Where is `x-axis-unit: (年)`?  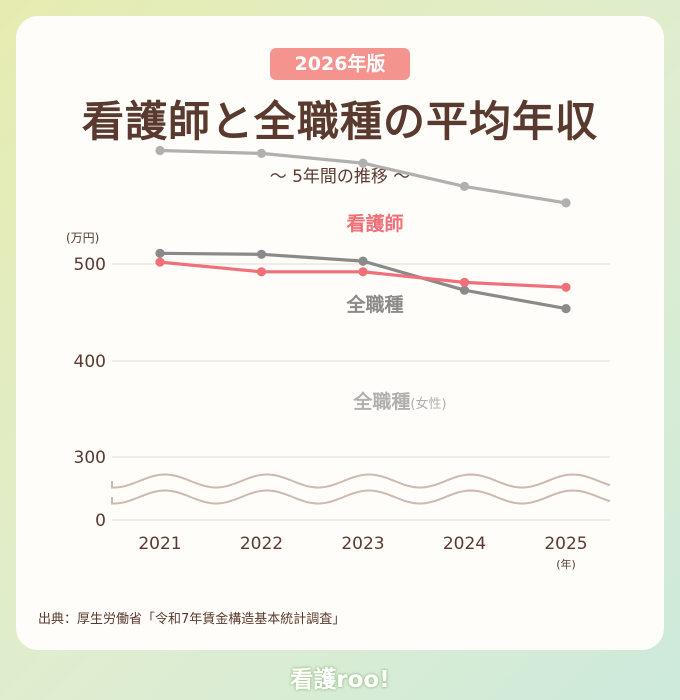
x-axis-unit: (年) is located at coordinates (566, 564).